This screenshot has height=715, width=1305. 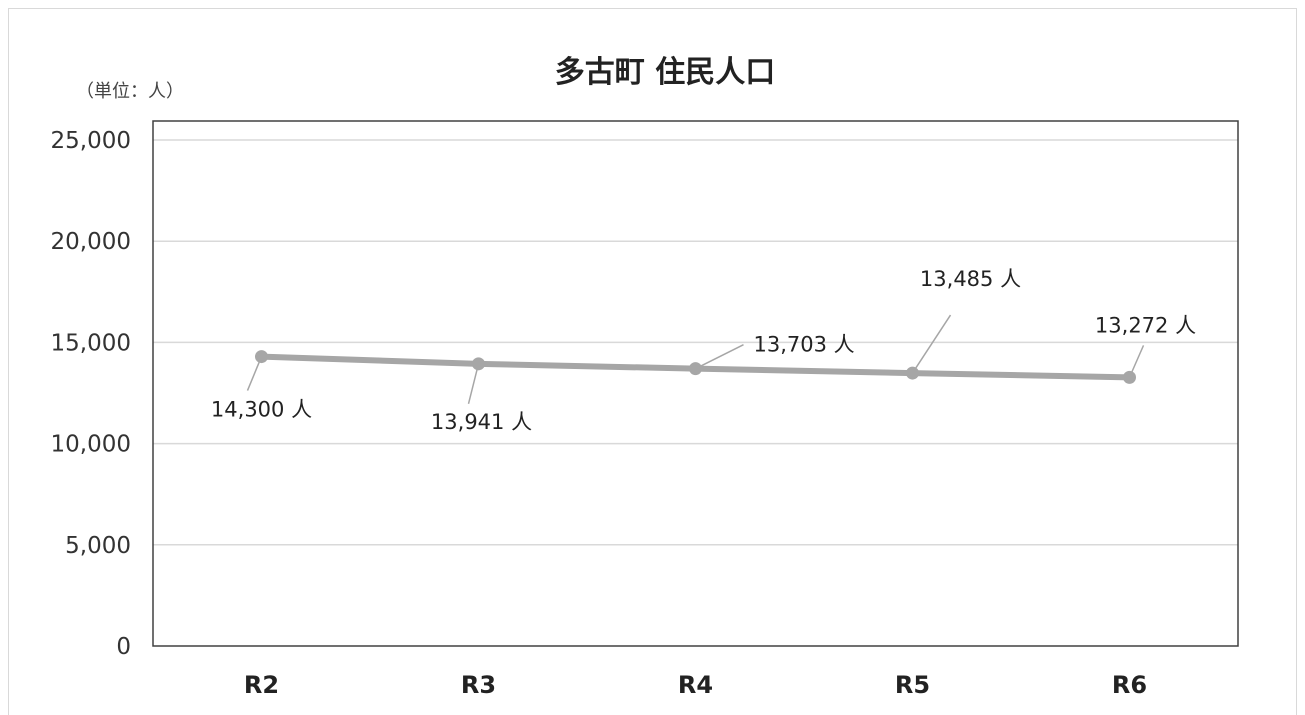 What do you see at coordinates (91, 445) in the screenshot?
I see `y-tick-label: 10,000` at bounding box center [91, 445].